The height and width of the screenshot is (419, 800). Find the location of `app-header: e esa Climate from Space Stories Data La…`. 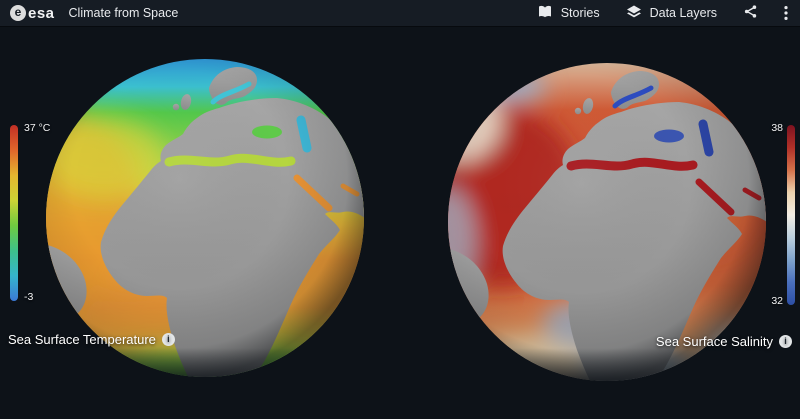

app-header: e esa Climate from Space Stories Data La… is located at coordinates (400, 13).